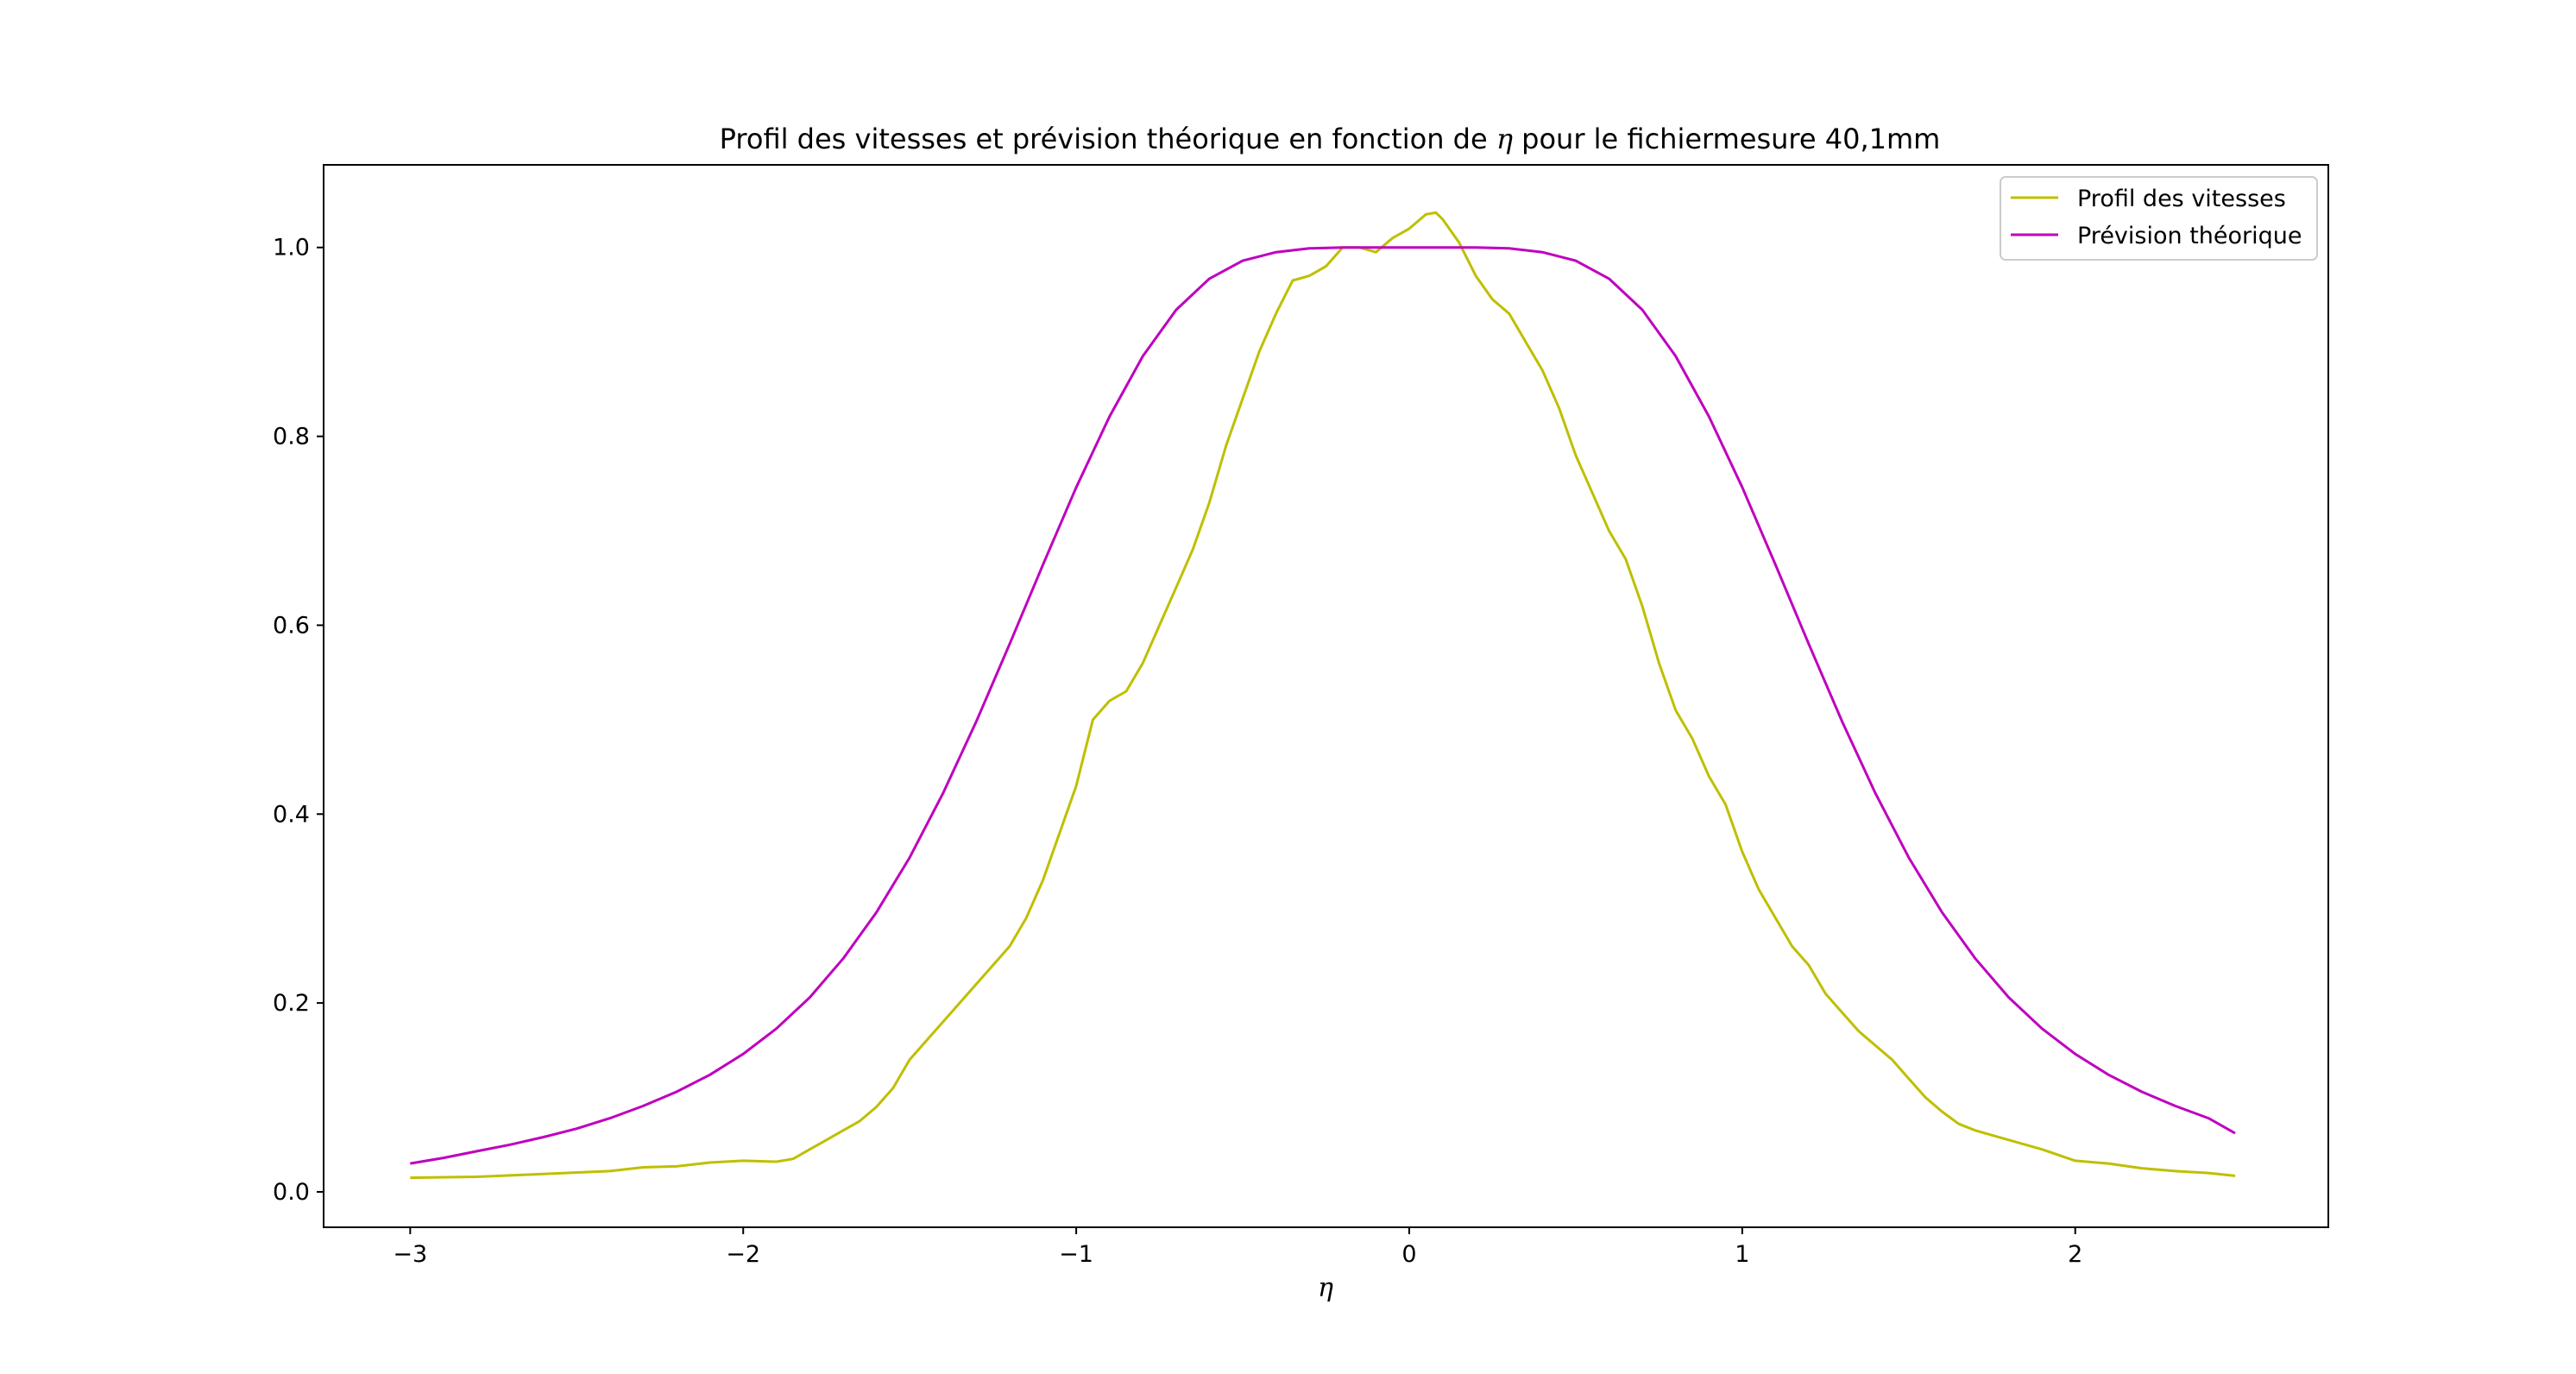 The height and width of the screenshot is (1374, 2576). I want to click on x-tick-label: 1, so click(1742, 1254).